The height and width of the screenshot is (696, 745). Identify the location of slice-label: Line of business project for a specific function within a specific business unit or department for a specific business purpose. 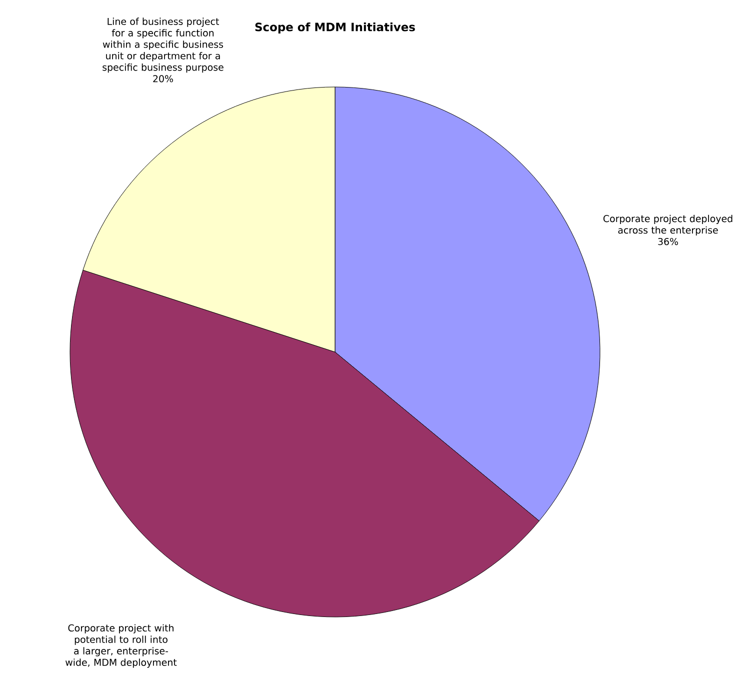
(163, 45).